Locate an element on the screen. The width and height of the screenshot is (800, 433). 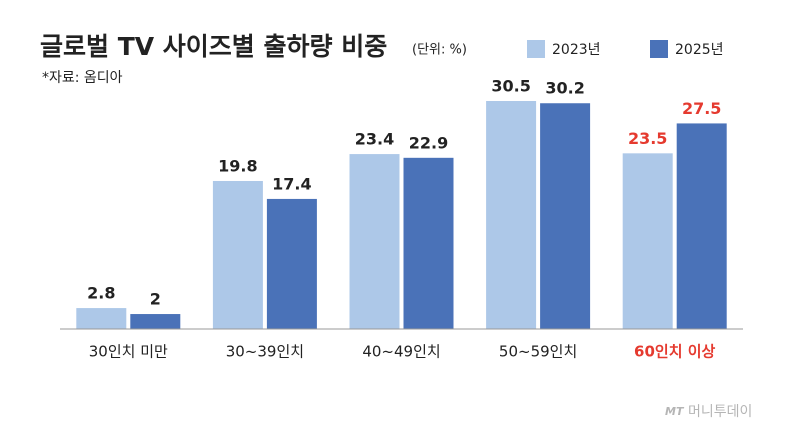
value-label: 22.9 is located at coordinates (428, 142).